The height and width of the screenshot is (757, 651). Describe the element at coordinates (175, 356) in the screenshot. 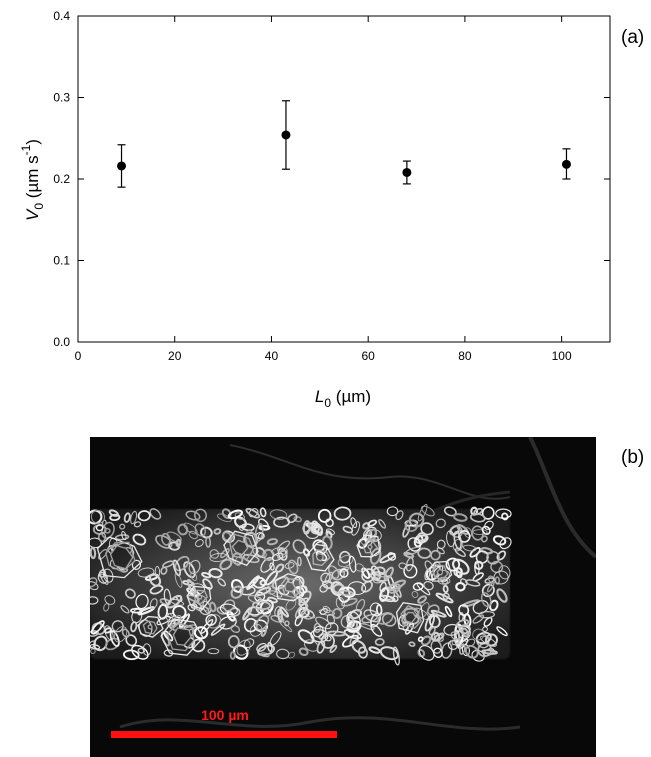

I see `x-tick-label: 20` at that location.